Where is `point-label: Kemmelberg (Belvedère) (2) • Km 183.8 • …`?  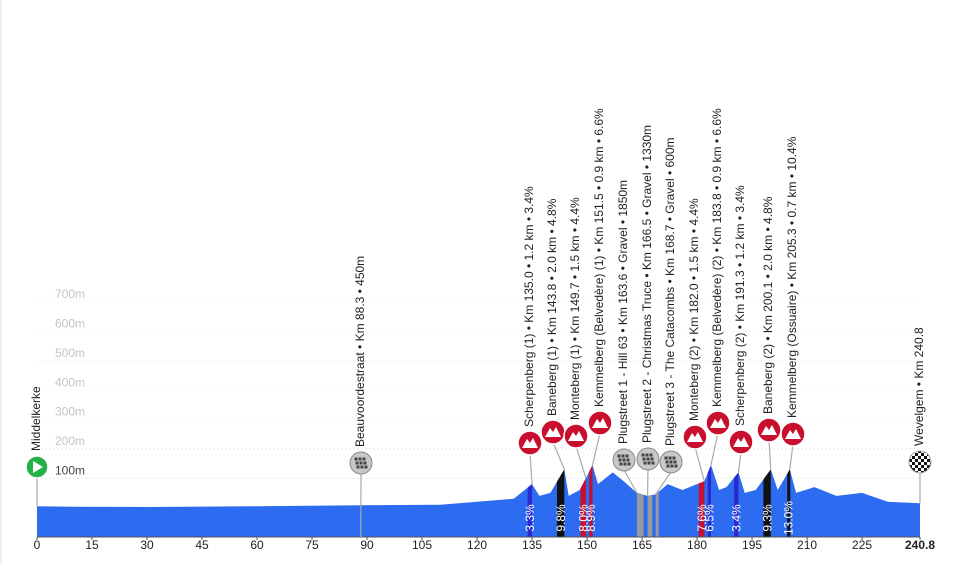 point-label: Kemmelberg (Belvedère) (2) • Km 183.8 • … is located at coordinates (717, 257).